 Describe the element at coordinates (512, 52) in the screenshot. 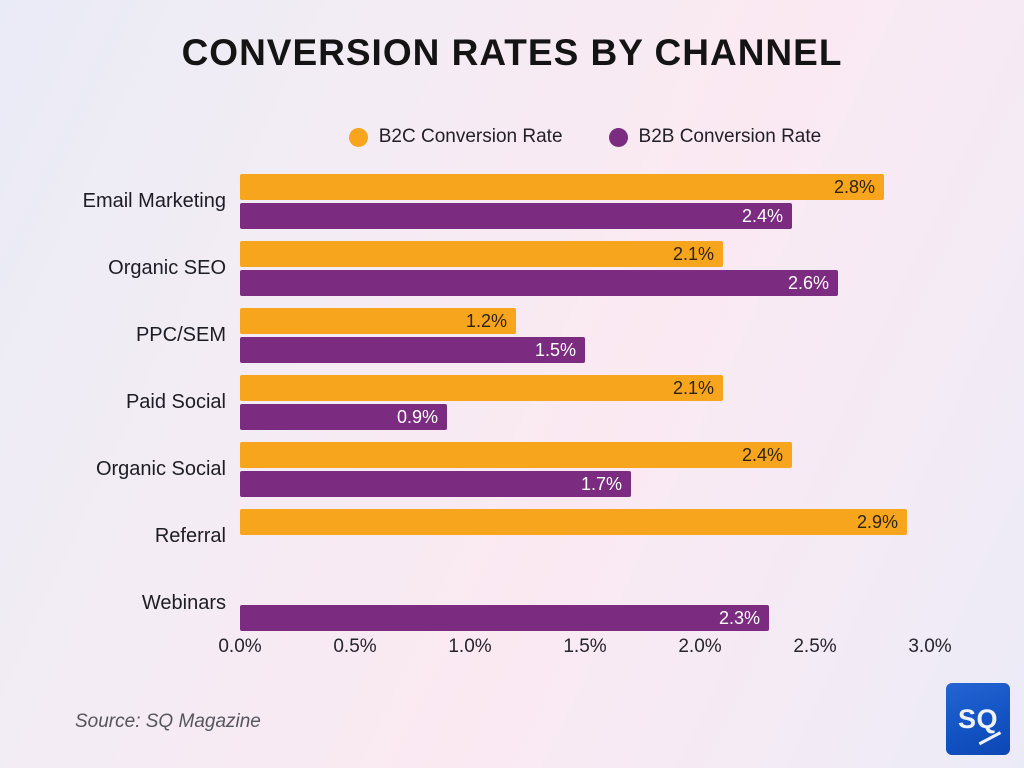

I see `chart-title: CONVERSION RATES BY CHANNEL` at that location.